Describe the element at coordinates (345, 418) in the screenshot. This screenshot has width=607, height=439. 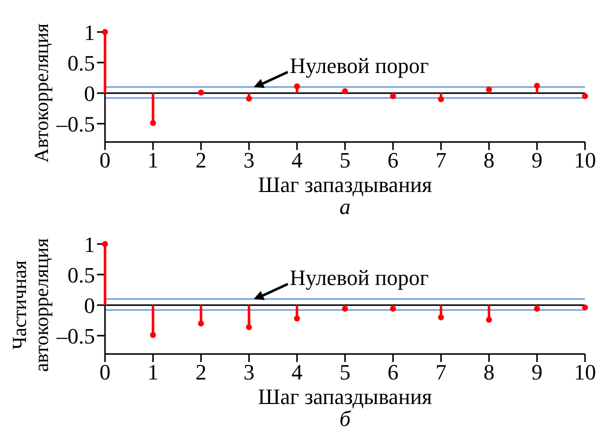
I see `text: б` at that location.